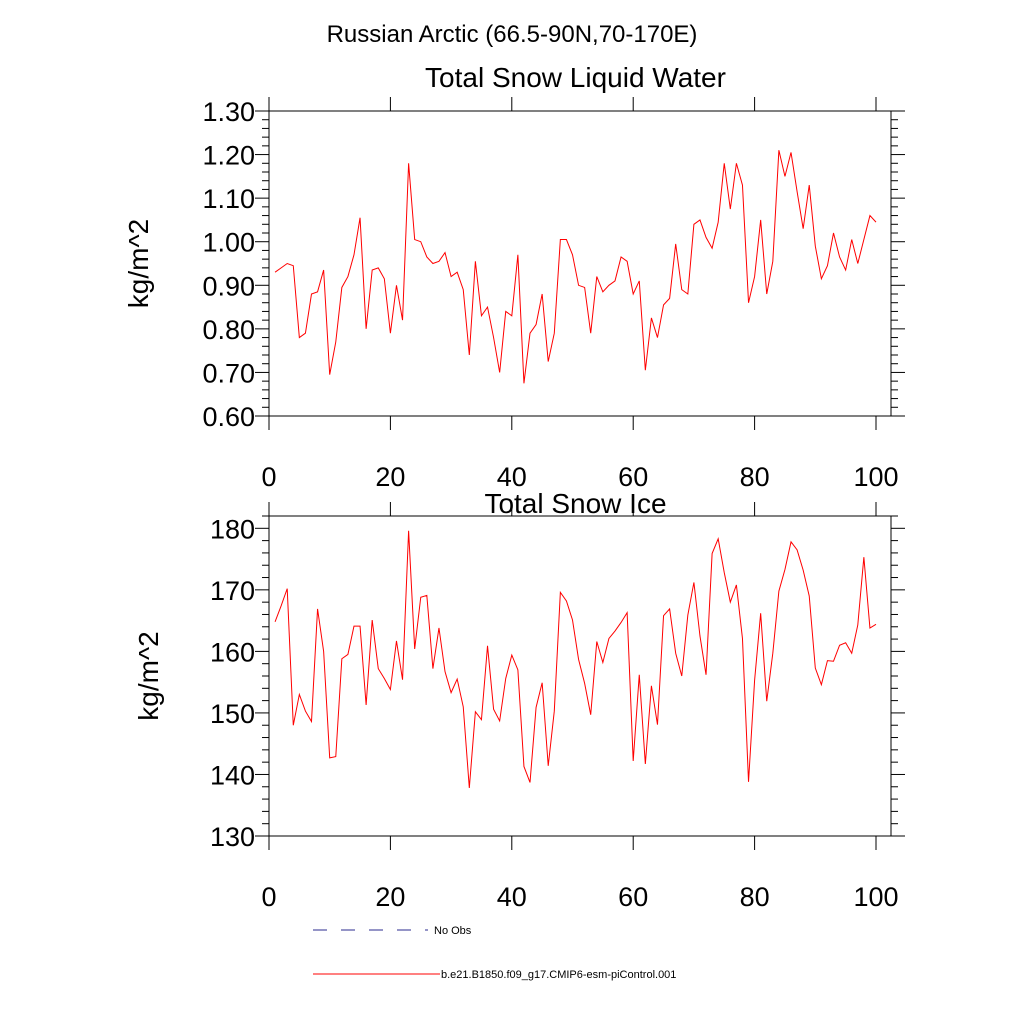 Image resolution: width=1024 pixels, height=1024 pixels. What do you see at coordinates (228, 156) in the screenshot?
I see `y-tick-label: 1.20` at bounding box center [228, 156].